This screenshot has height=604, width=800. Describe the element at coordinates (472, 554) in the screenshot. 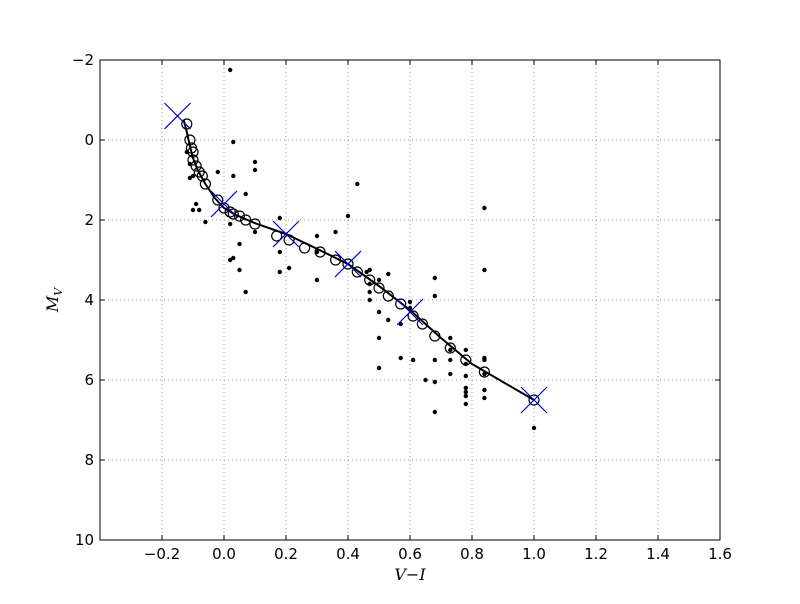

I see `x-tick-label: 0.8` at that location.